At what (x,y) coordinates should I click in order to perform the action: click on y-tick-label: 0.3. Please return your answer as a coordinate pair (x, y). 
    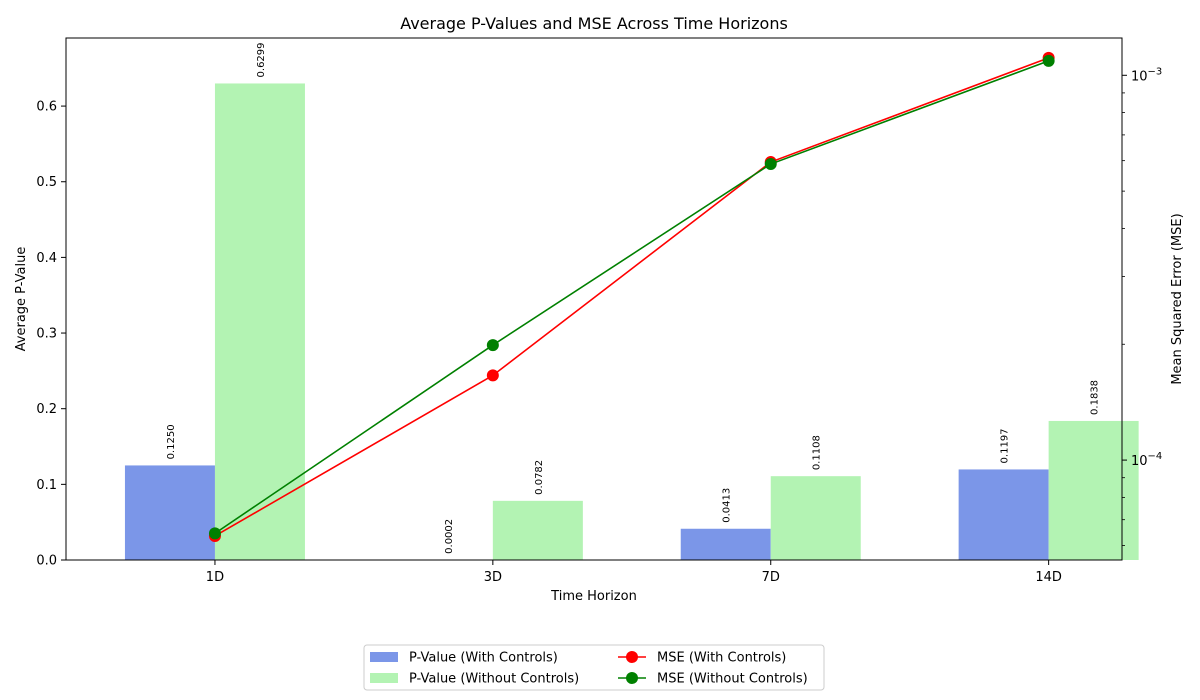
    Looking at the image, I should click on (46, 334).